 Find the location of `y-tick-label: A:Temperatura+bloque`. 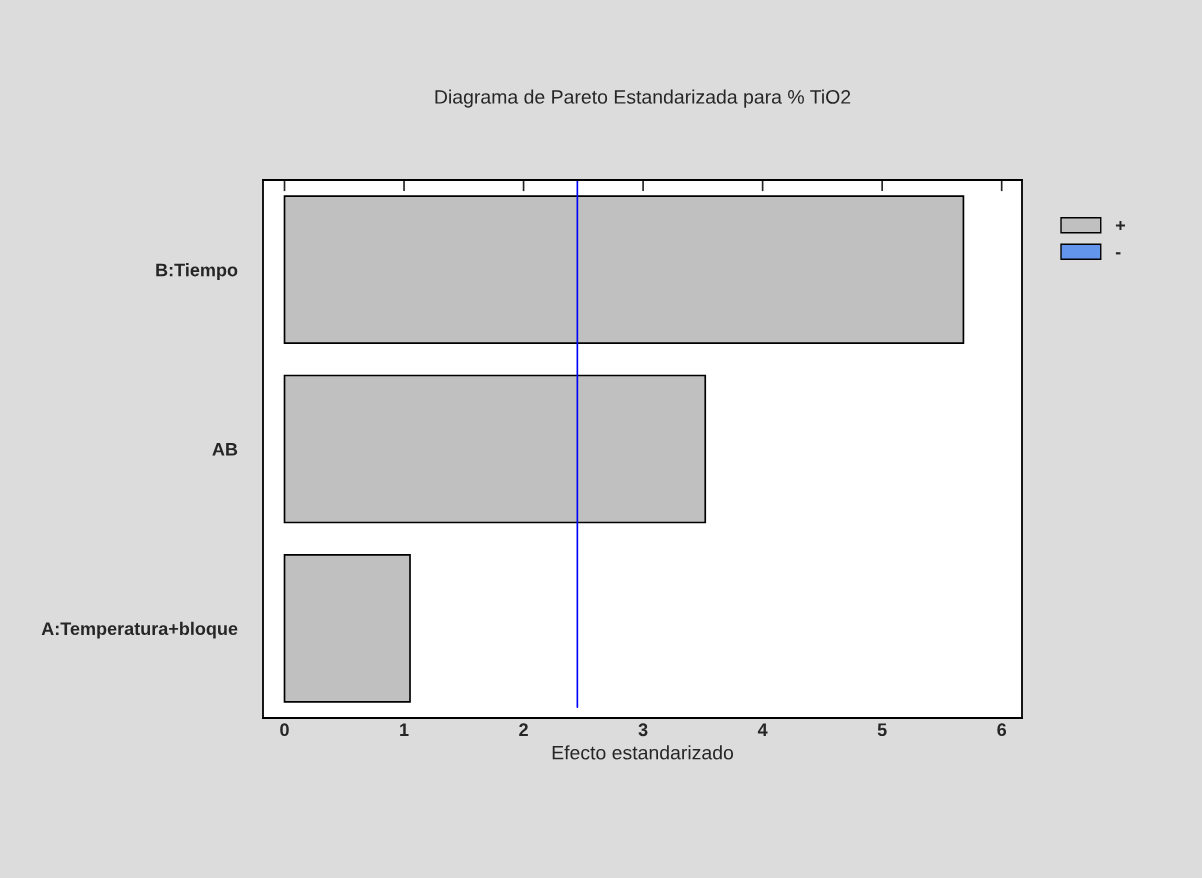

y-tick-label: A:Temperatura+bloque is located at coordinates (139, 630).